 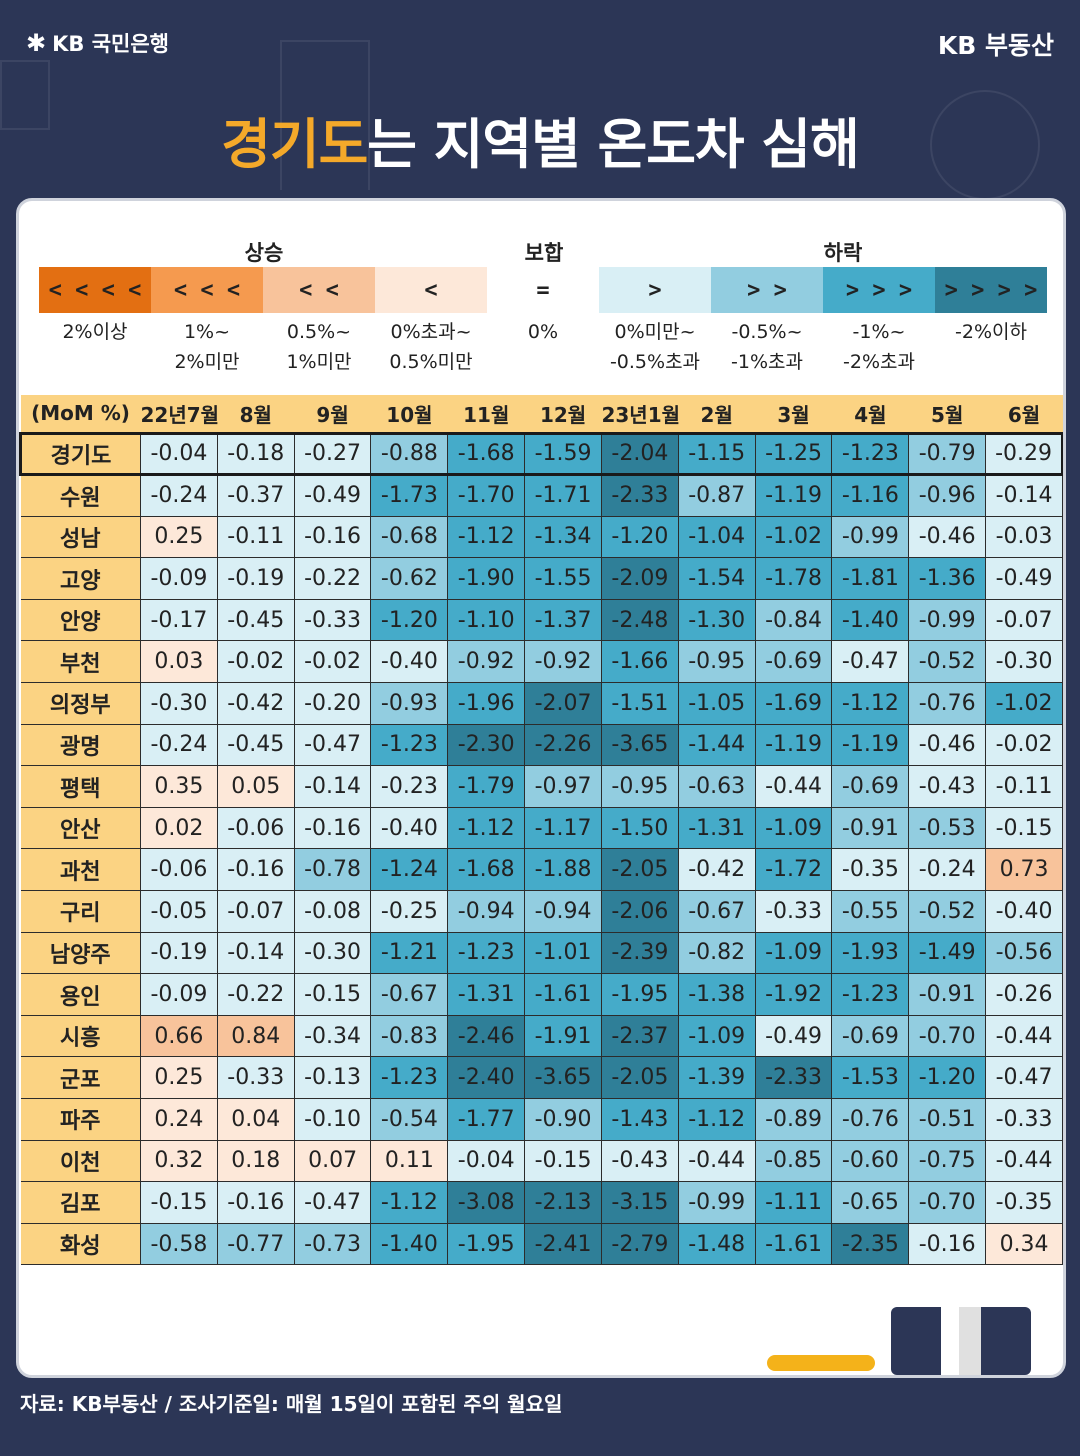 What do you see at coordinates (543, 290) in the screenshot?
I see `legend-swatch: =` at bounding box center [543, 290].